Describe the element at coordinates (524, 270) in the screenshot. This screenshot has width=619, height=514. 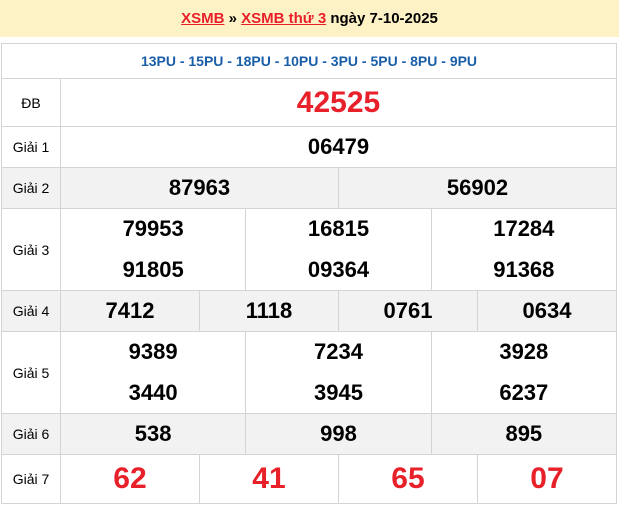
I see `prize-3: 91368` at that location.